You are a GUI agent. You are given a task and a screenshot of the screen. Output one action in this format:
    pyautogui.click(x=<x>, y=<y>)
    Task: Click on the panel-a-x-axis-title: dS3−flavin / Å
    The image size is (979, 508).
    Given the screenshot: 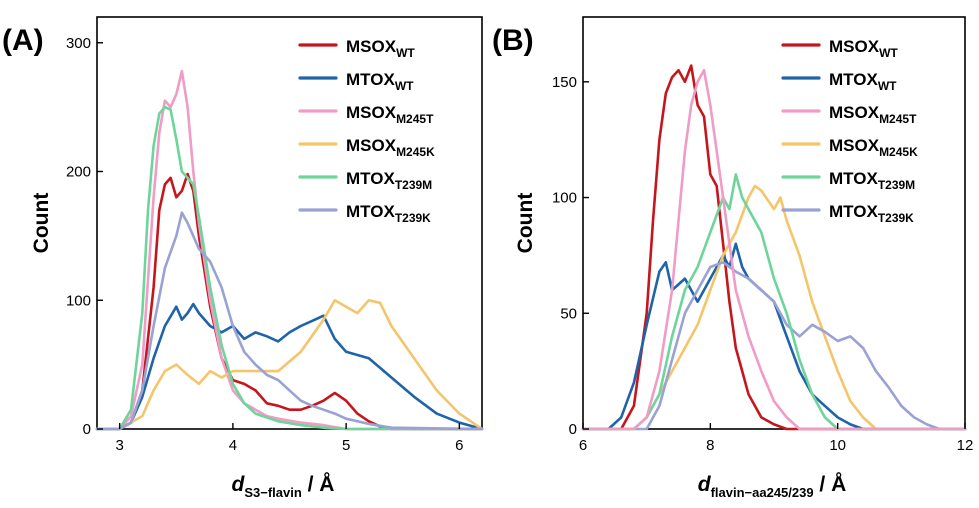 What is the action you would take?
    pyautogui.click(x=283, y=486)
    